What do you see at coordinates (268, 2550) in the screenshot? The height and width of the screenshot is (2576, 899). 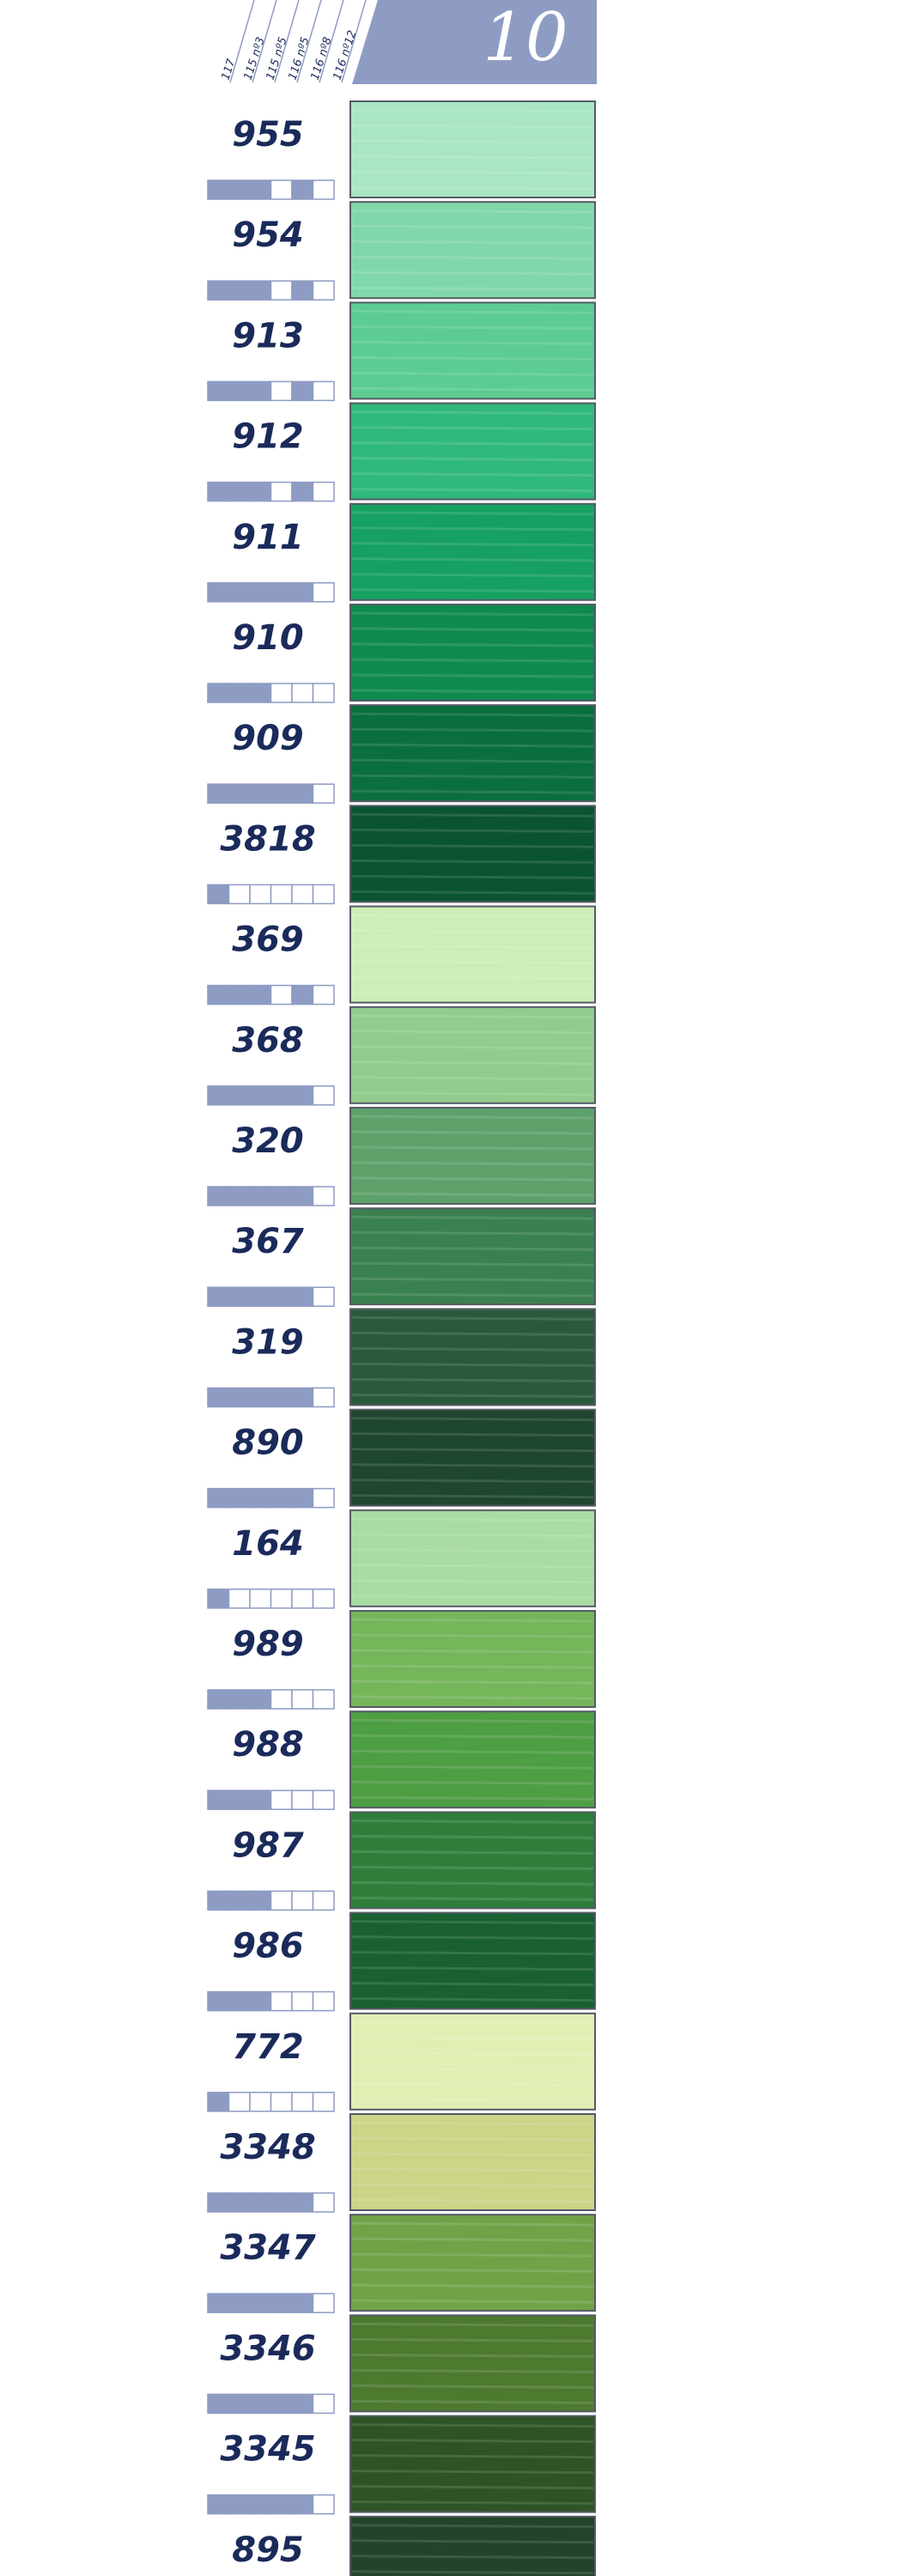 I see `thread-code: 895` at bounding box center [268, 2550].